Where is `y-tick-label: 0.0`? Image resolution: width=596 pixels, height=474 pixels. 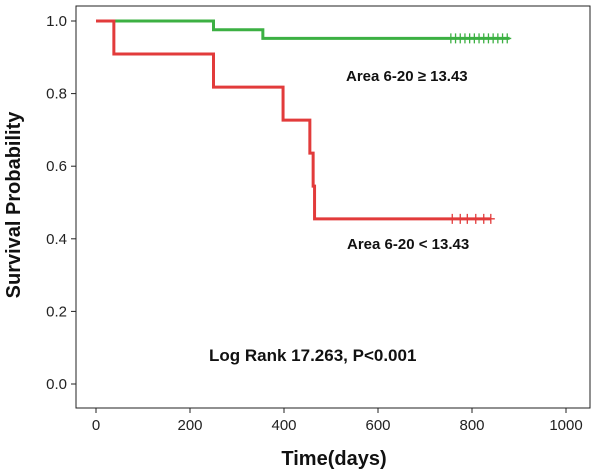
y-tick-label: 0.0 is located at coordinates (56, 384).